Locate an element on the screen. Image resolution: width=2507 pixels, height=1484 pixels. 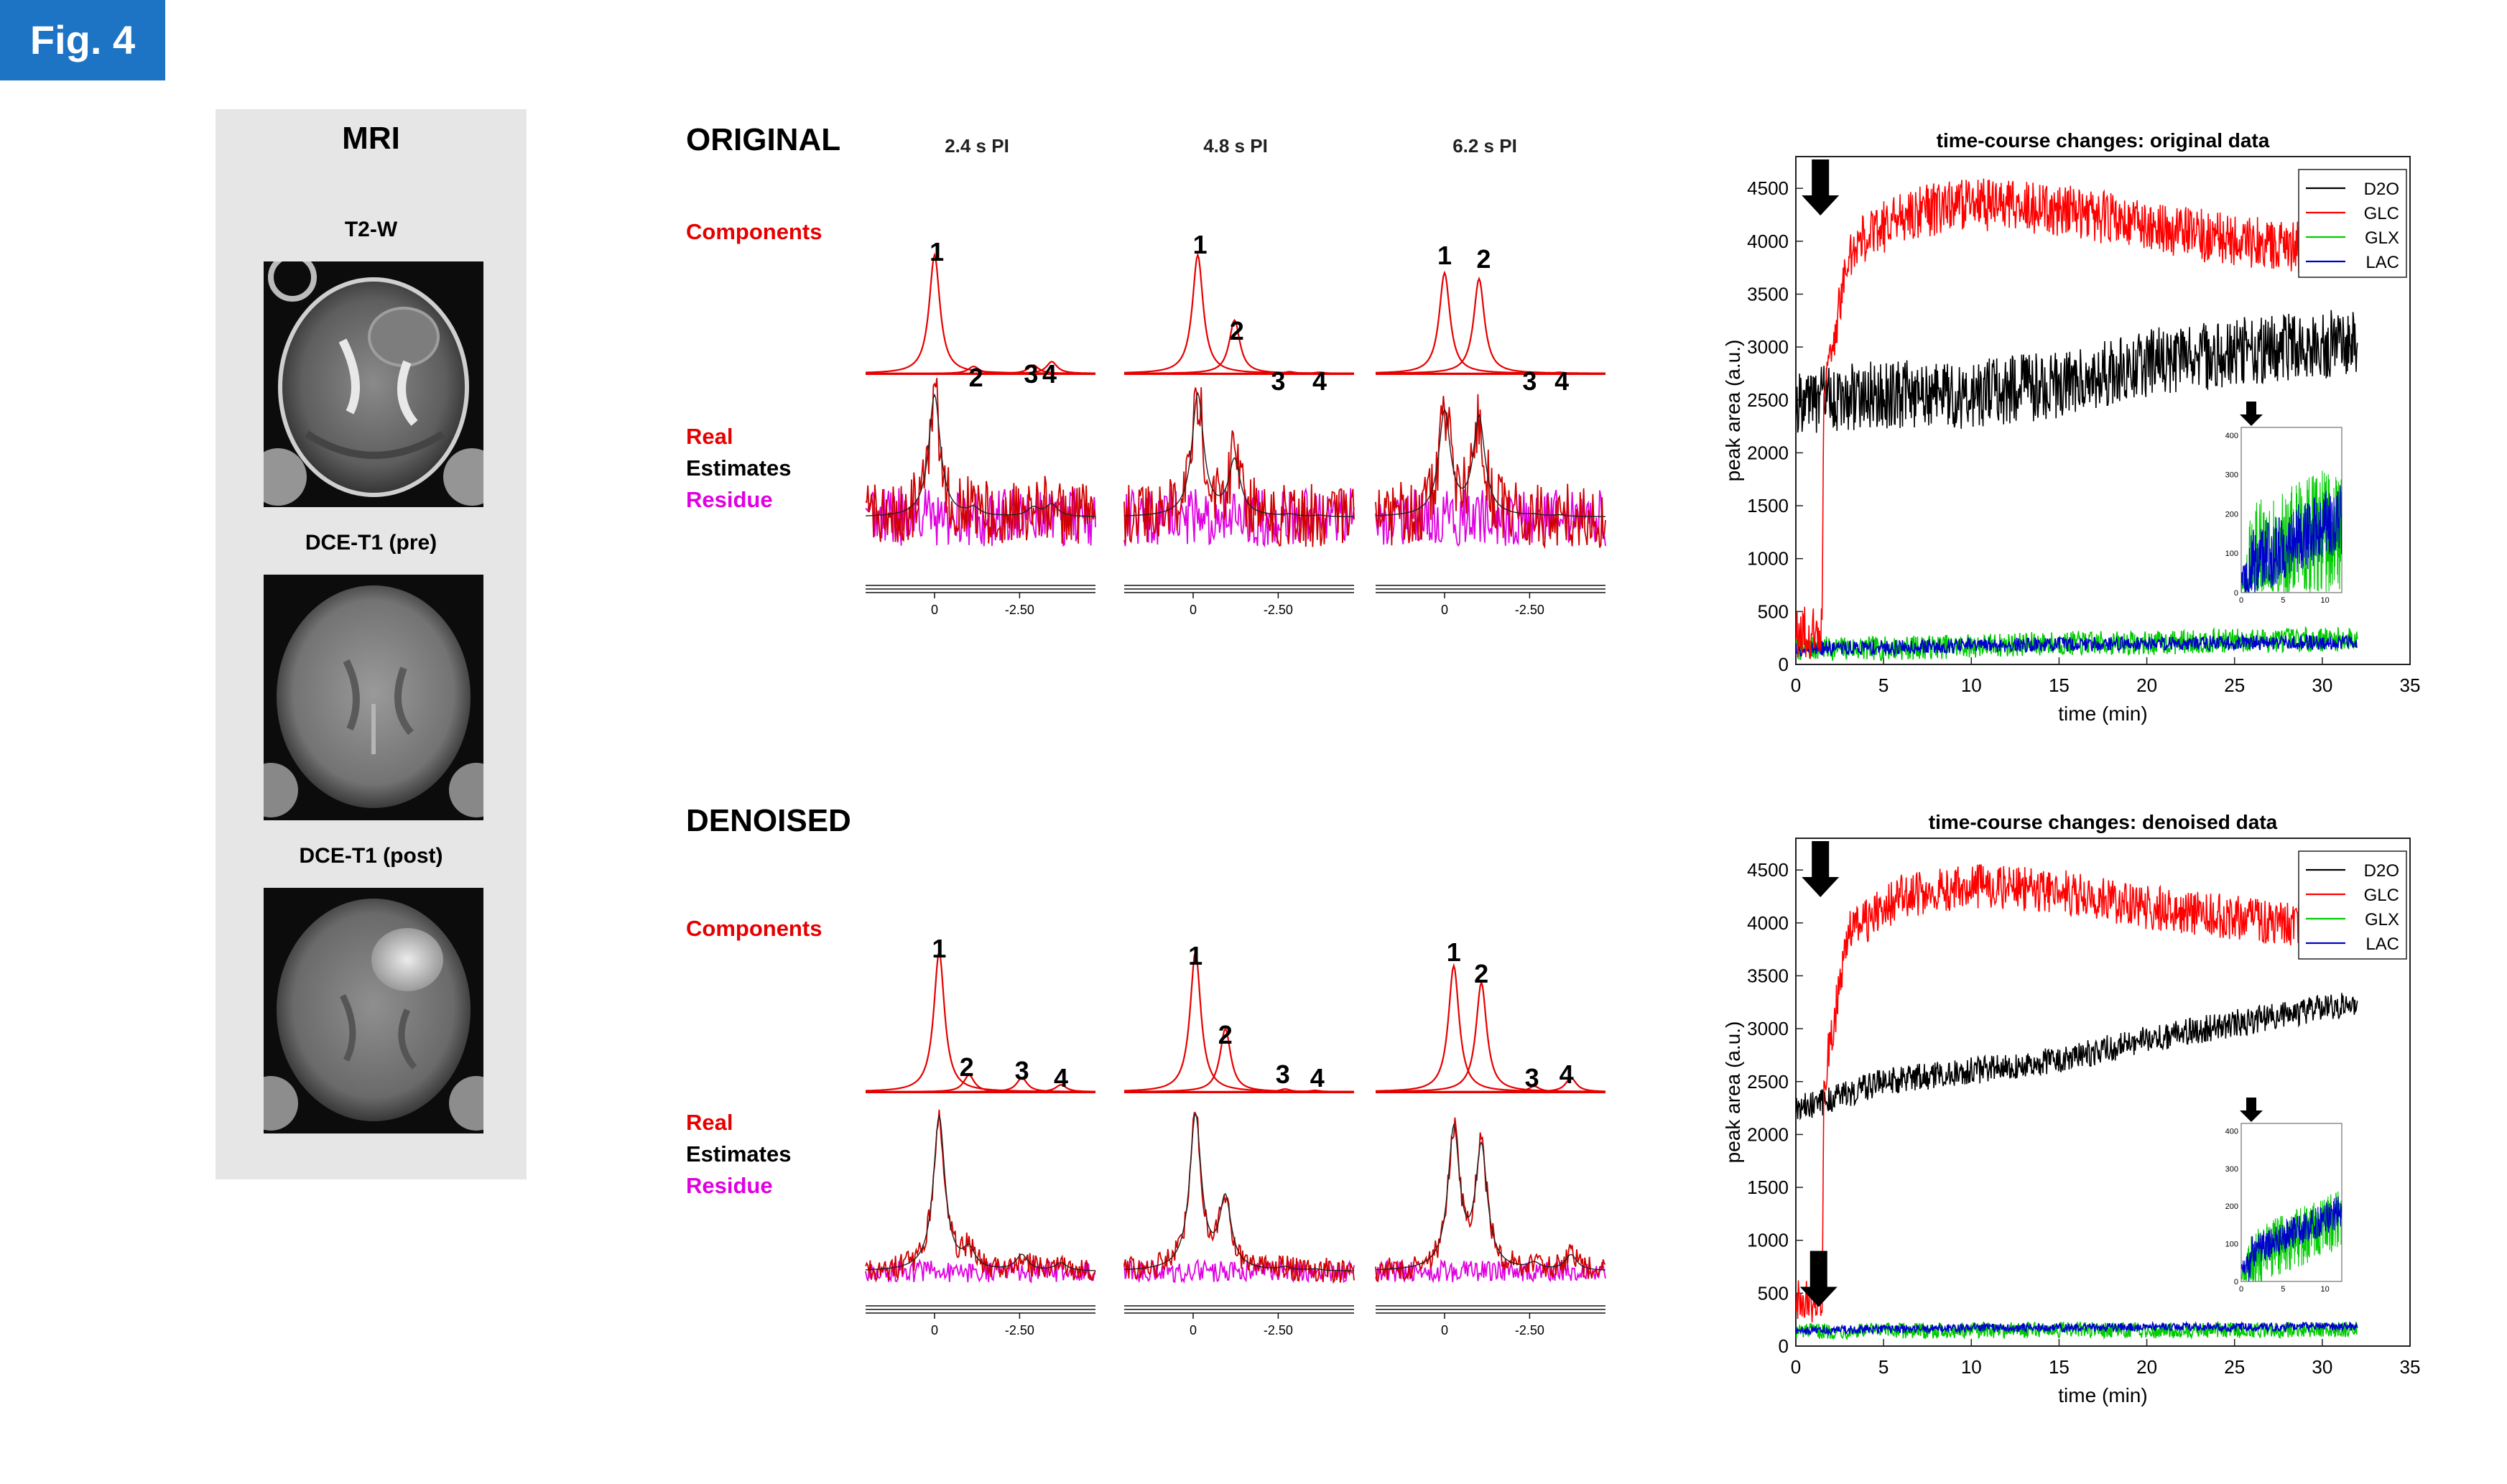
mri-label-dce-post: DCE-T1 (post) is located at coordinates (371, 856).